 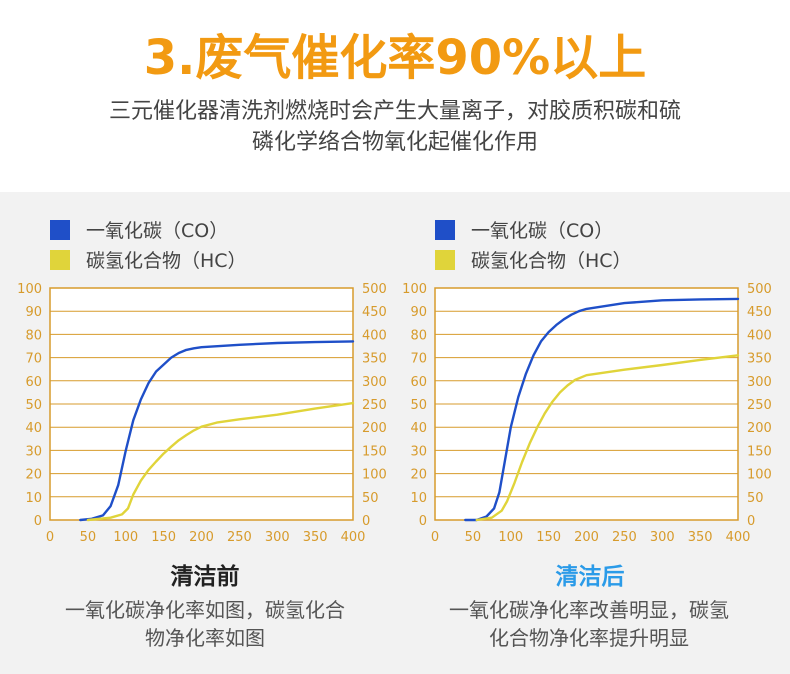 I want to click on before-y-left-tick: 60, so click(x=33, y=382).